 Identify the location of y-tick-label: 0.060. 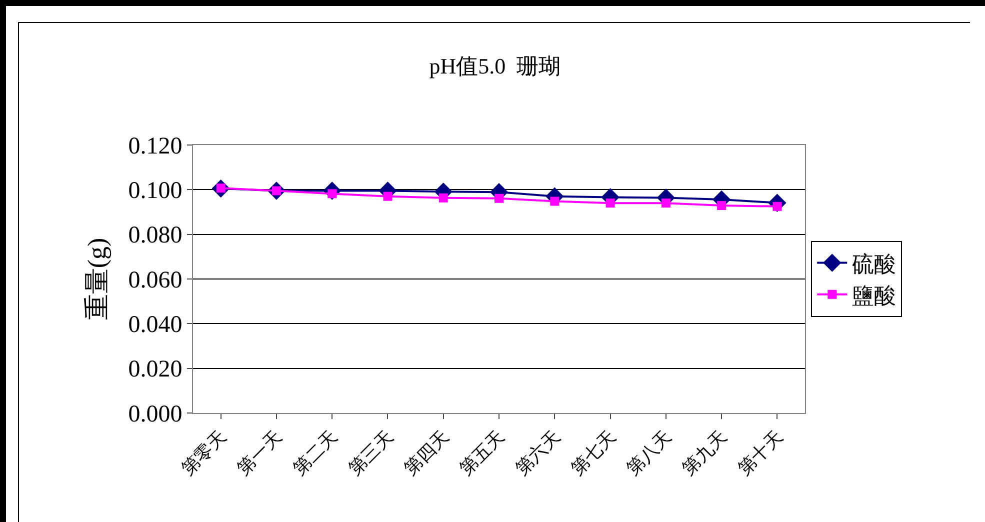
(155, 280).